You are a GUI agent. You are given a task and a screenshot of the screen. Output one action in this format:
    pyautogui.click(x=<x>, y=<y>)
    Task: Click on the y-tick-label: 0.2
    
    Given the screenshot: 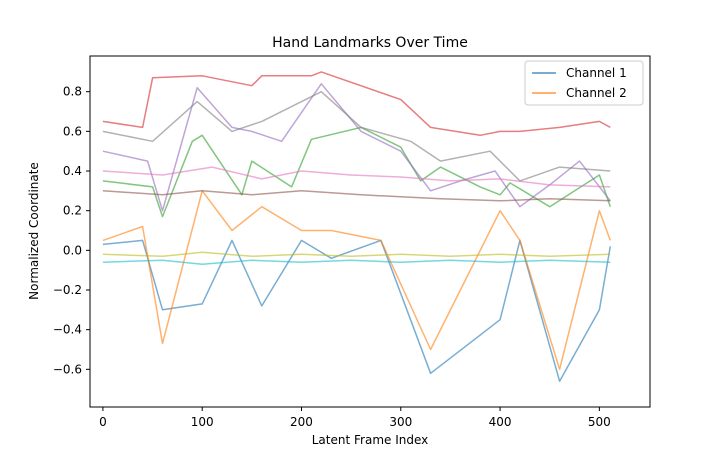 What is the action you would take?
    pyautogui.click(x=72, y=211)
    